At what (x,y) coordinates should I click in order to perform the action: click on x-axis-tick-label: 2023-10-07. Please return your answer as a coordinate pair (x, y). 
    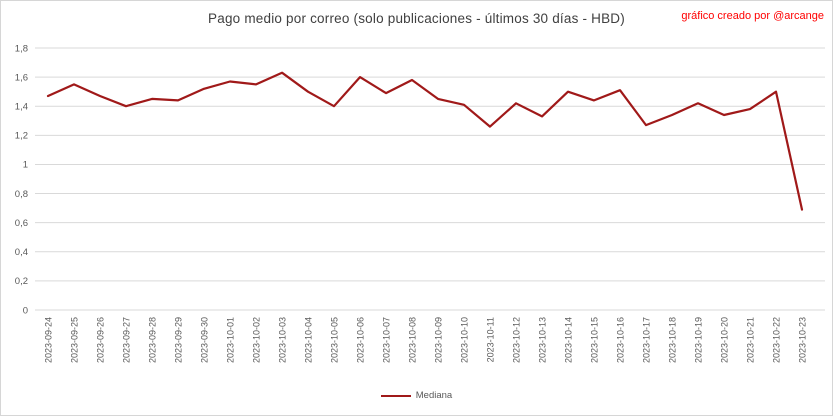
    Looking at the image, I should click on (387, 340).